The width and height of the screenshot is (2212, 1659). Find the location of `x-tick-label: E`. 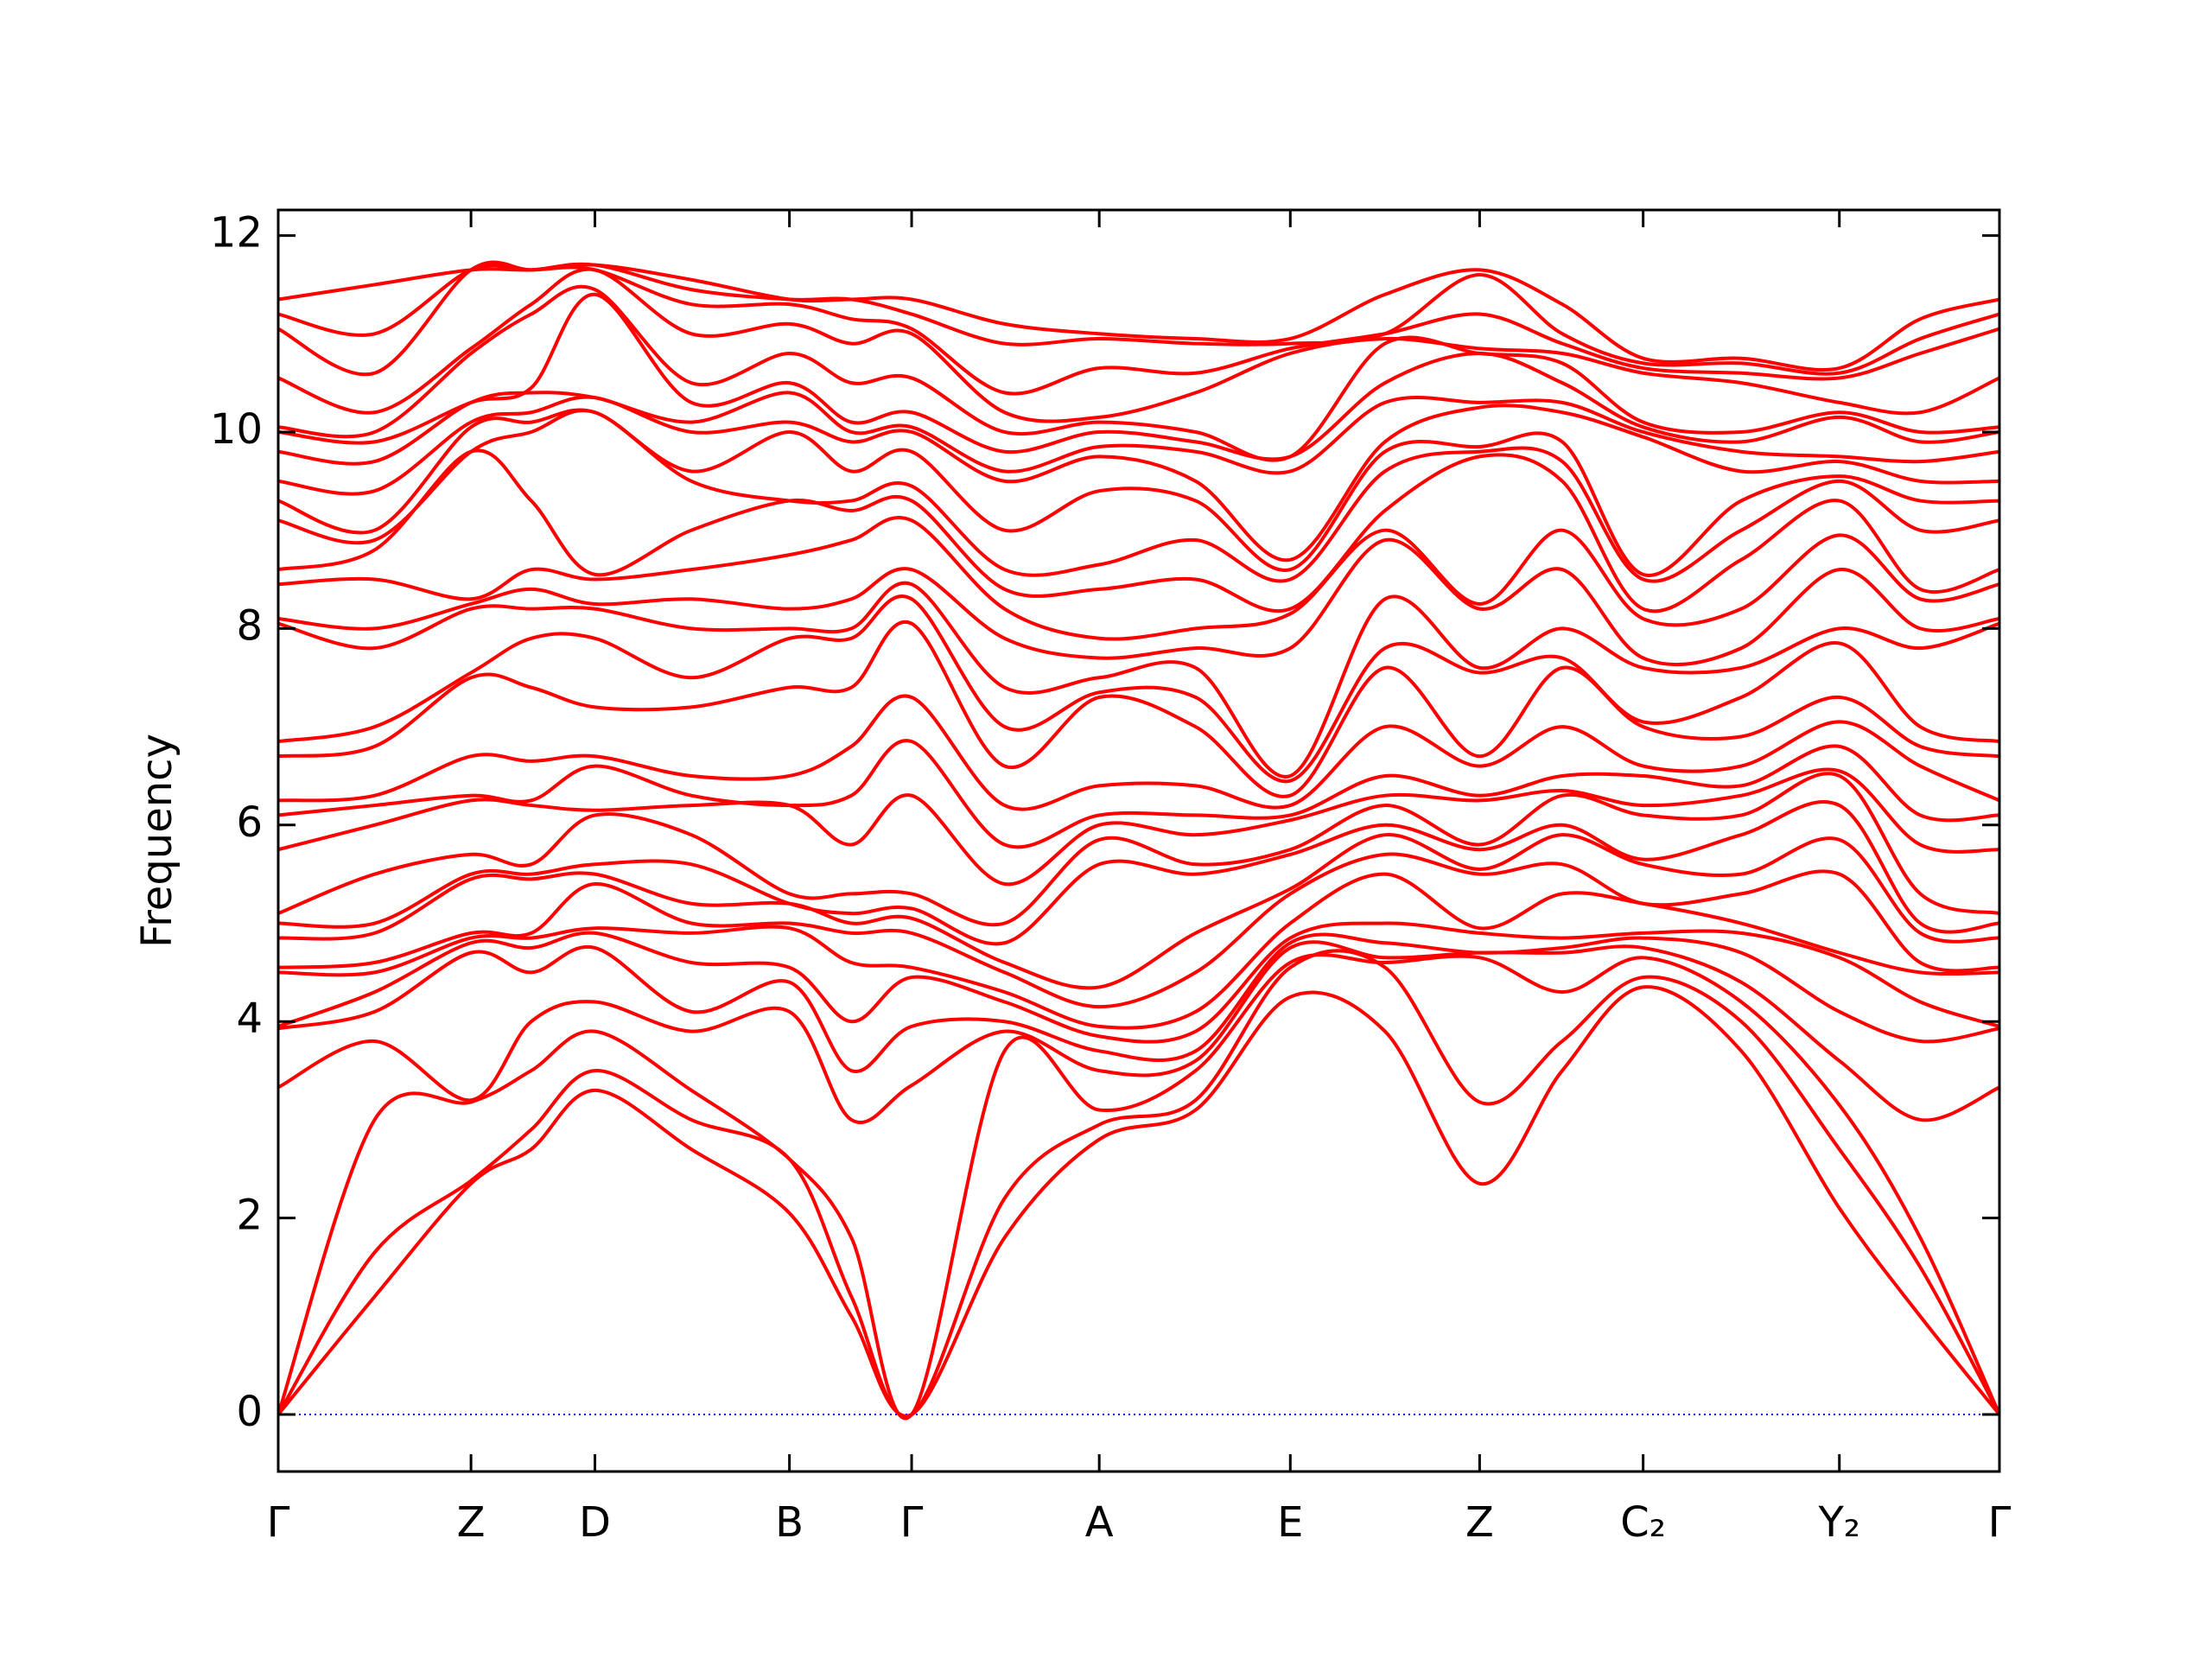

x-tick-label: E is located at coordinates (1290, 1522).